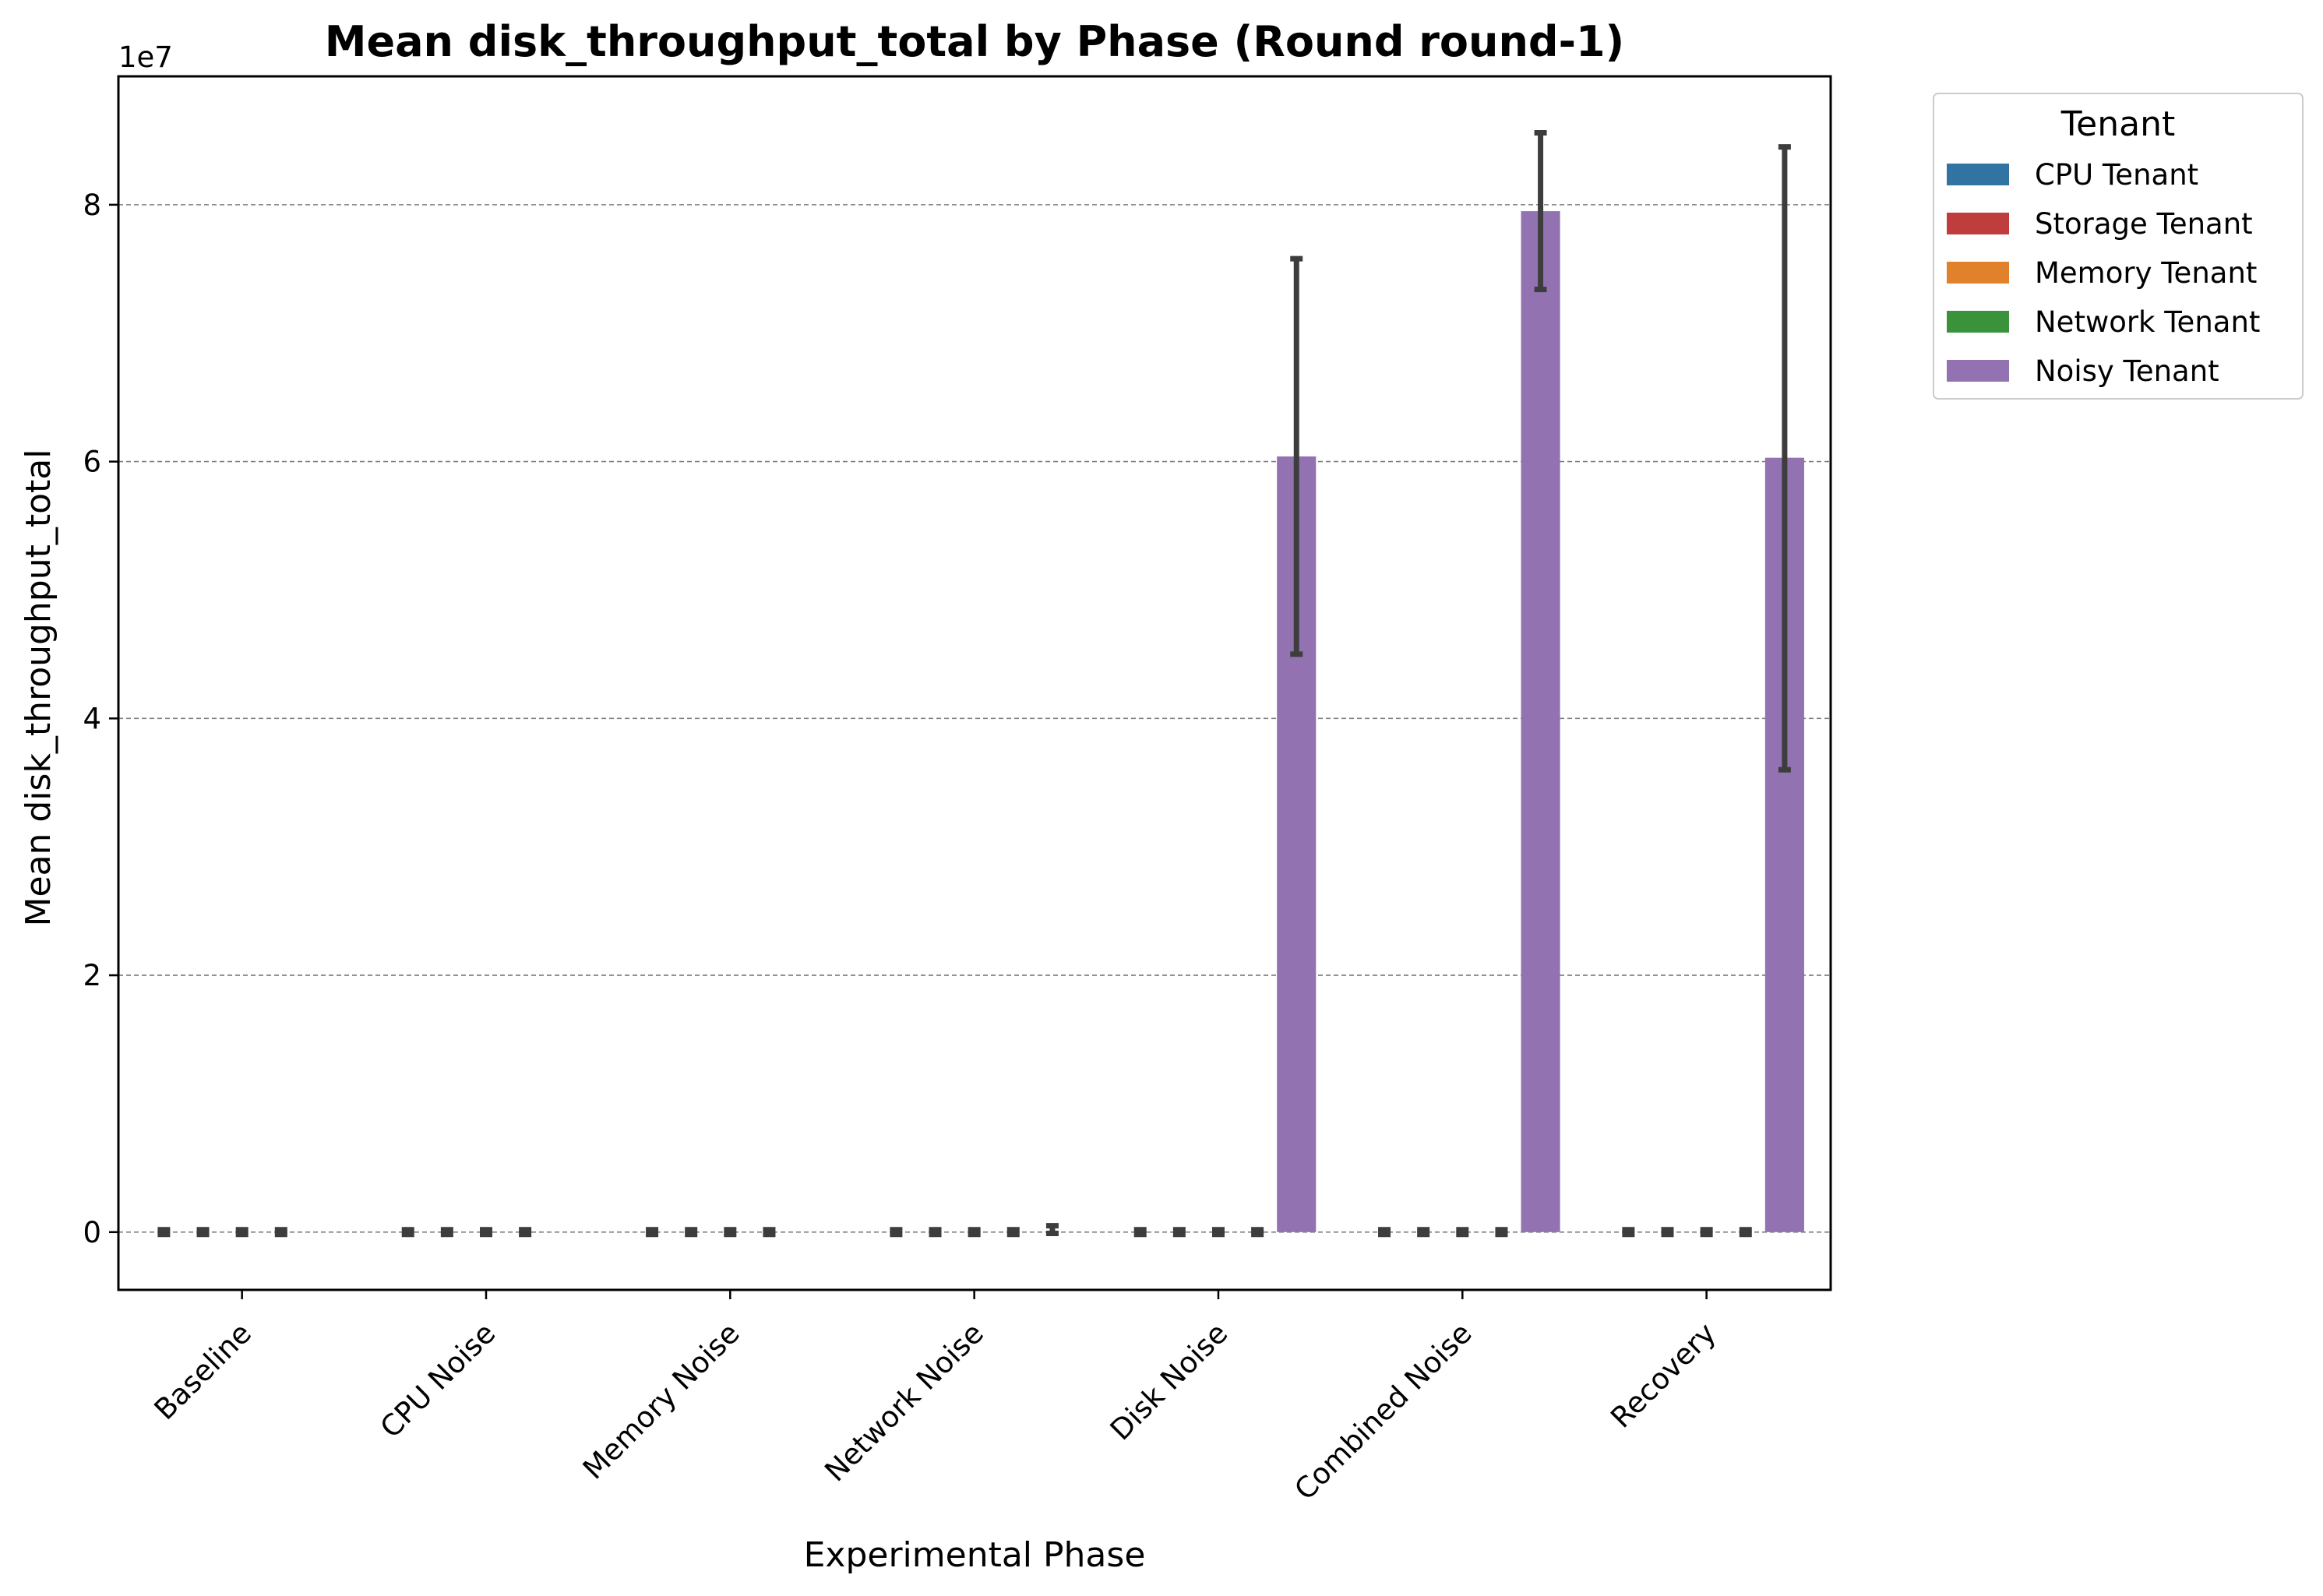 The width and height of the screenshot is (2323, 1596). I want to click on legend-box, so click(2118, 246).